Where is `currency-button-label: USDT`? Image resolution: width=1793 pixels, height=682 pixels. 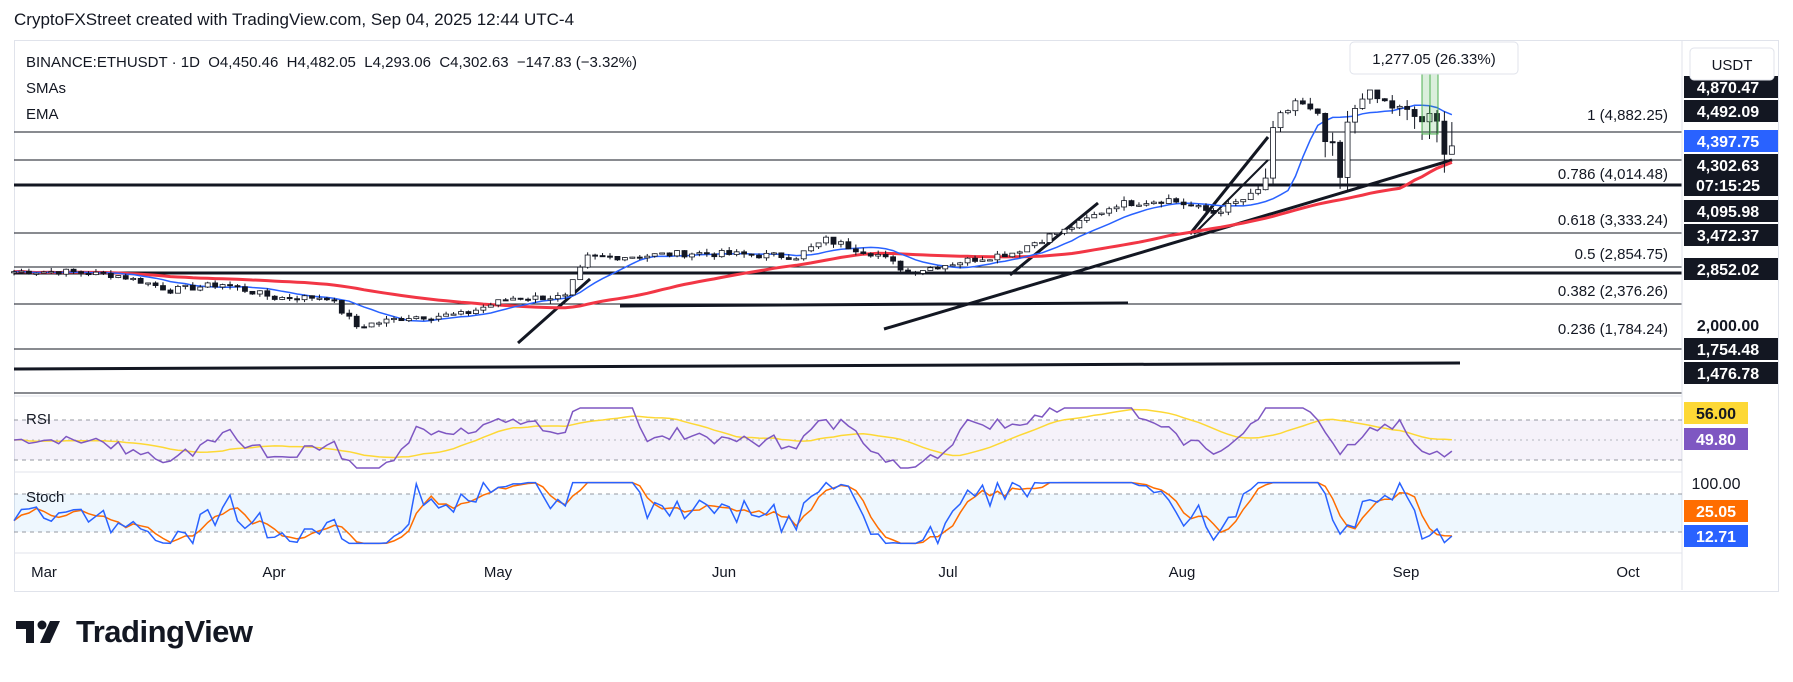 currency-button-label: USDT is located at coordinates (1732, 65).